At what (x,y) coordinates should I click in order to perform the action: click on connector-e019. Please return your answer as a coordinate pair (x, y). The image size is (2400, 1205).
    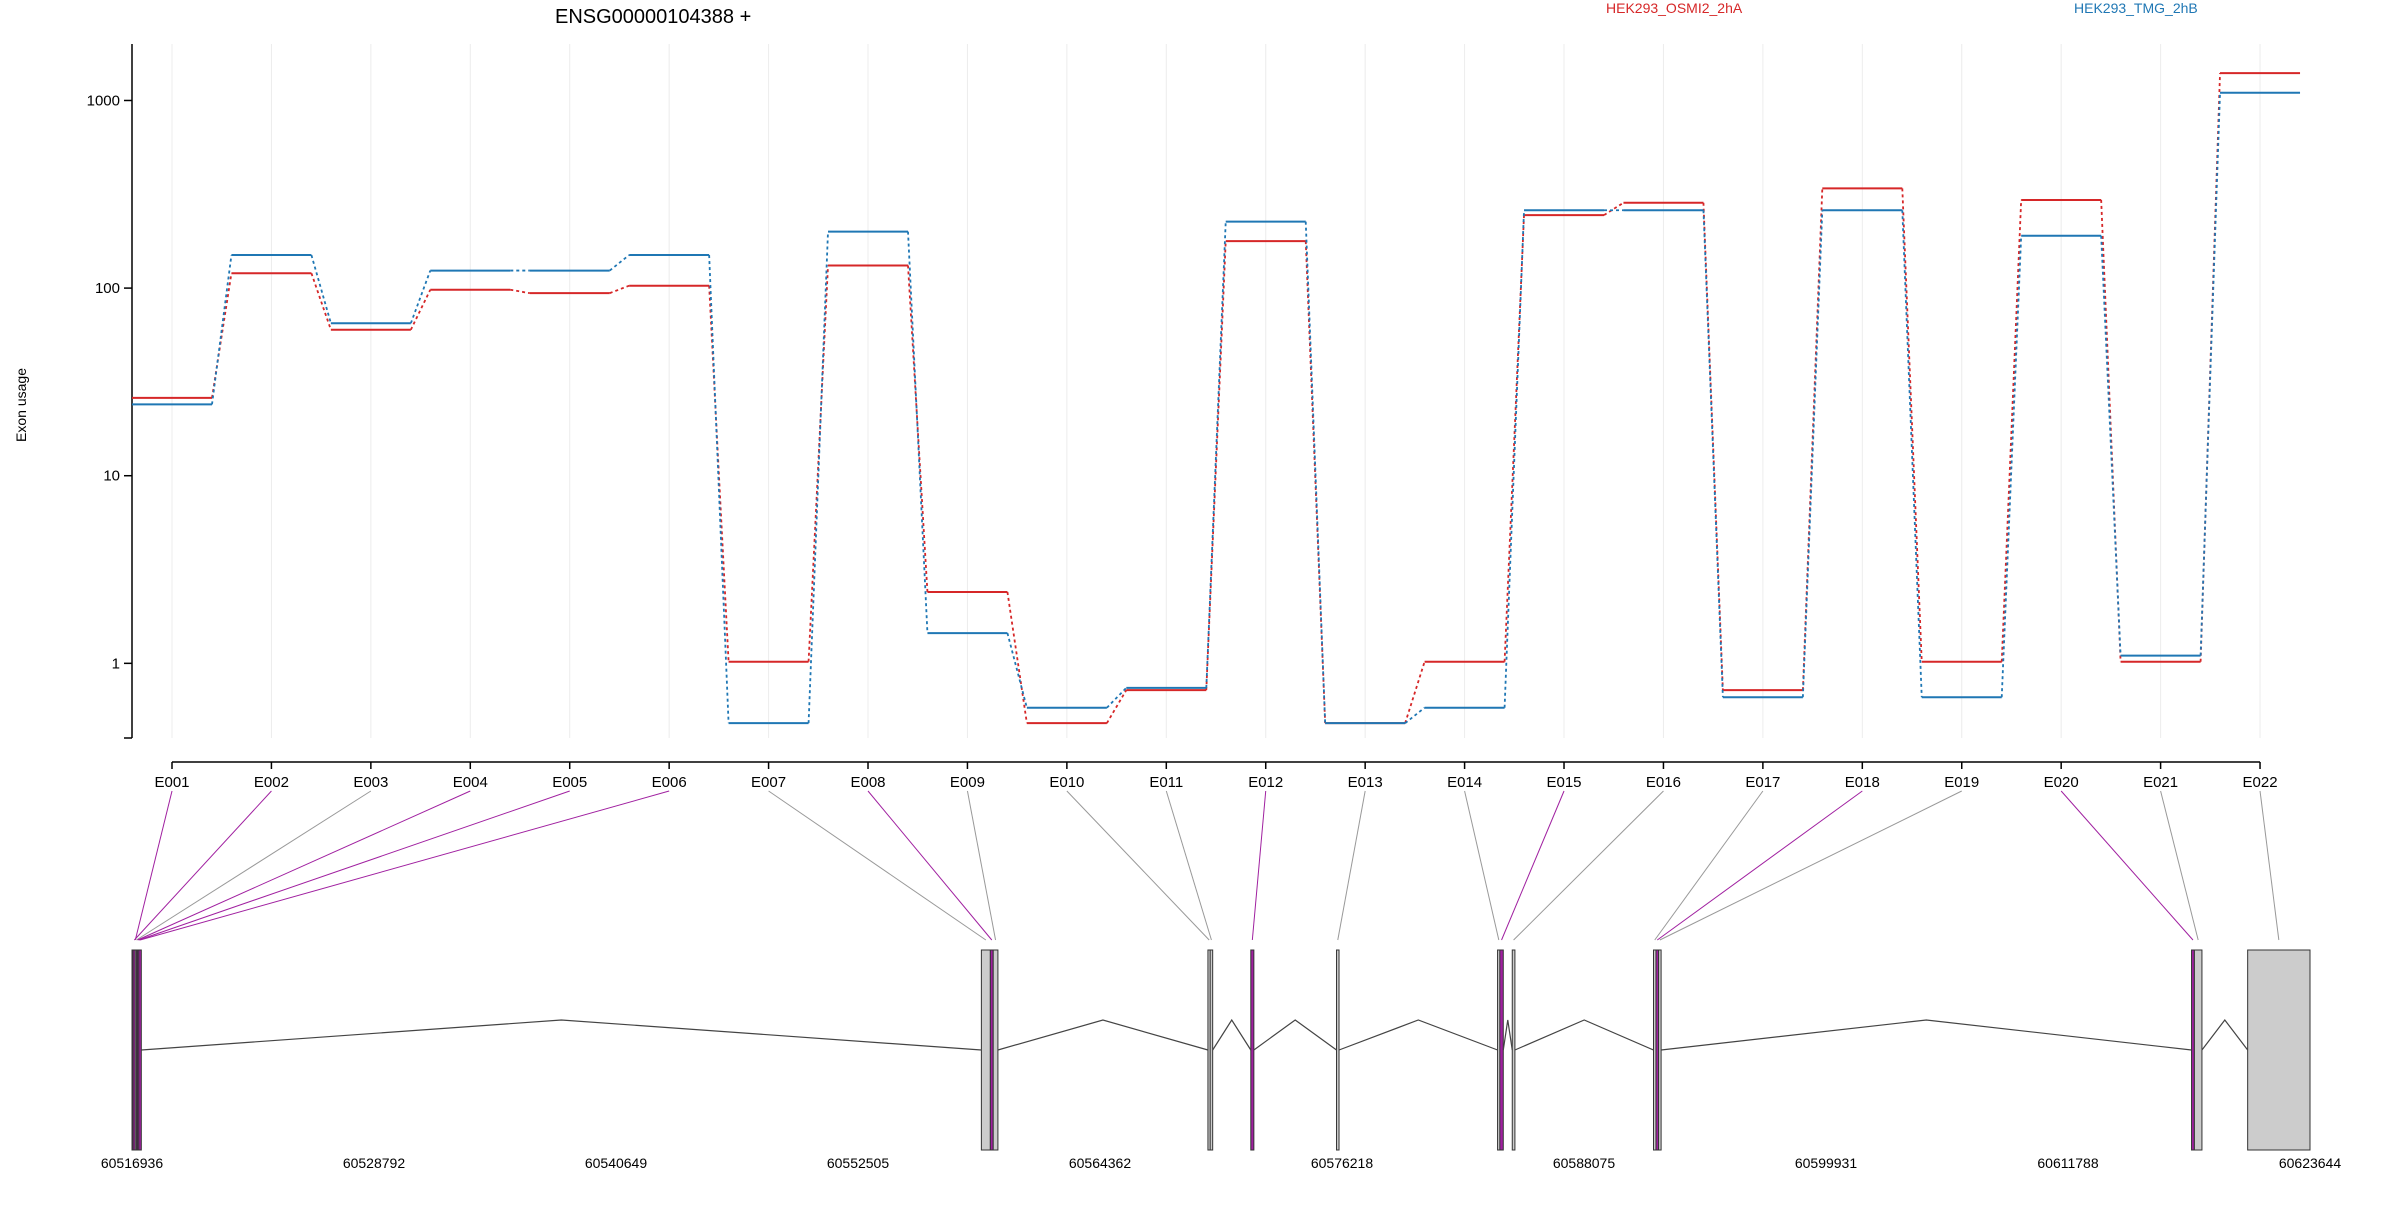
    Looking at the image, I should click on (1810, 865).